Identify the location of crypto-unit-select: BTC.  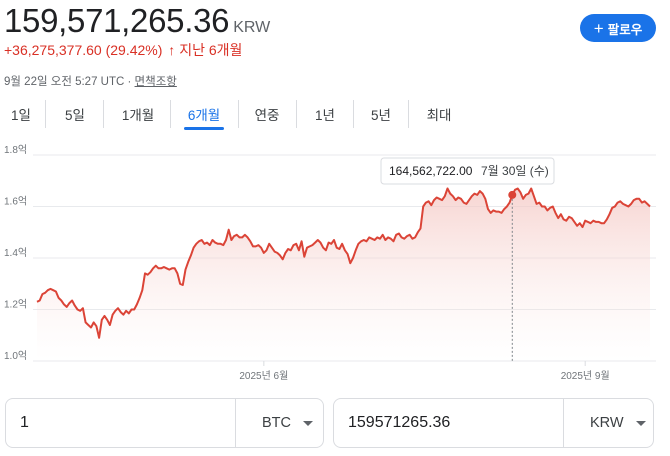
(279, 423).